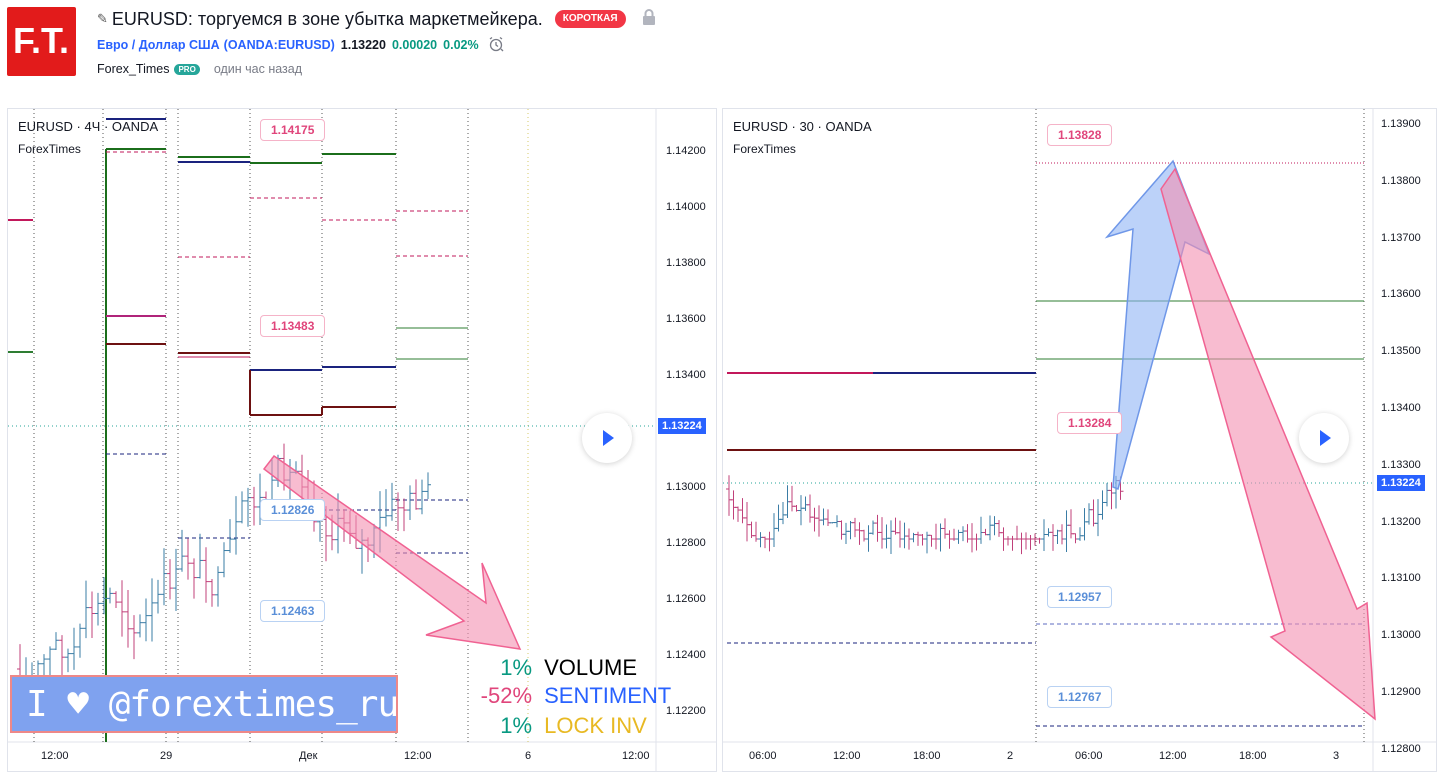 This screenshot has height=772, width=1437. I want to click on chart-30m-legend-author: ForexTimes, so click(764, 149).